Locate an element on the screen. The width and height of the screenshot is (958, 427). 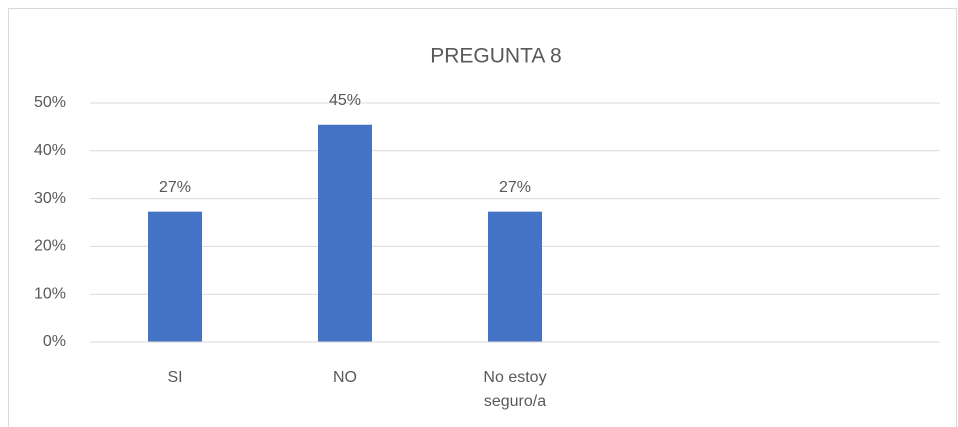
x-tick-label: No estoy seguro/a is located at coordinates (515, 389).